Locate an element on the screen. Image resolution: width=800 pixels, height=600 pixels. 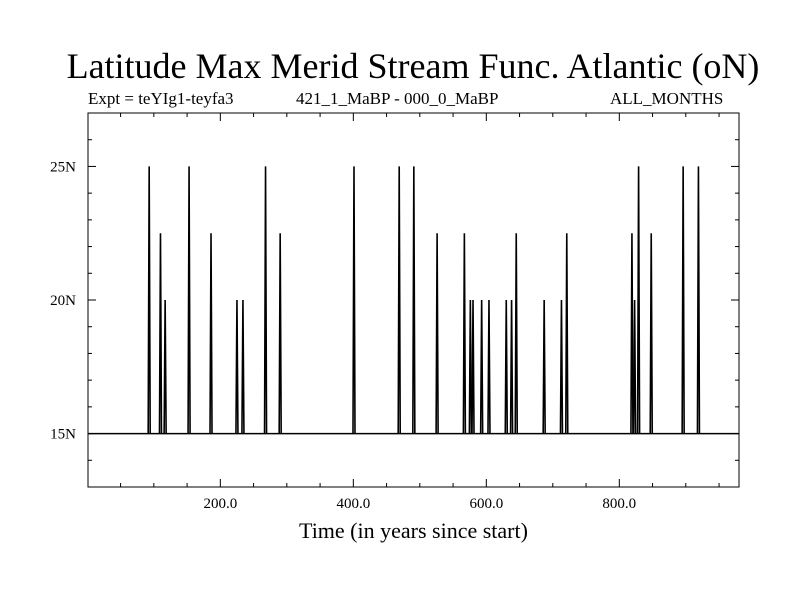
months-label: ALL_MONTHS is located at coordinates (667, 98).